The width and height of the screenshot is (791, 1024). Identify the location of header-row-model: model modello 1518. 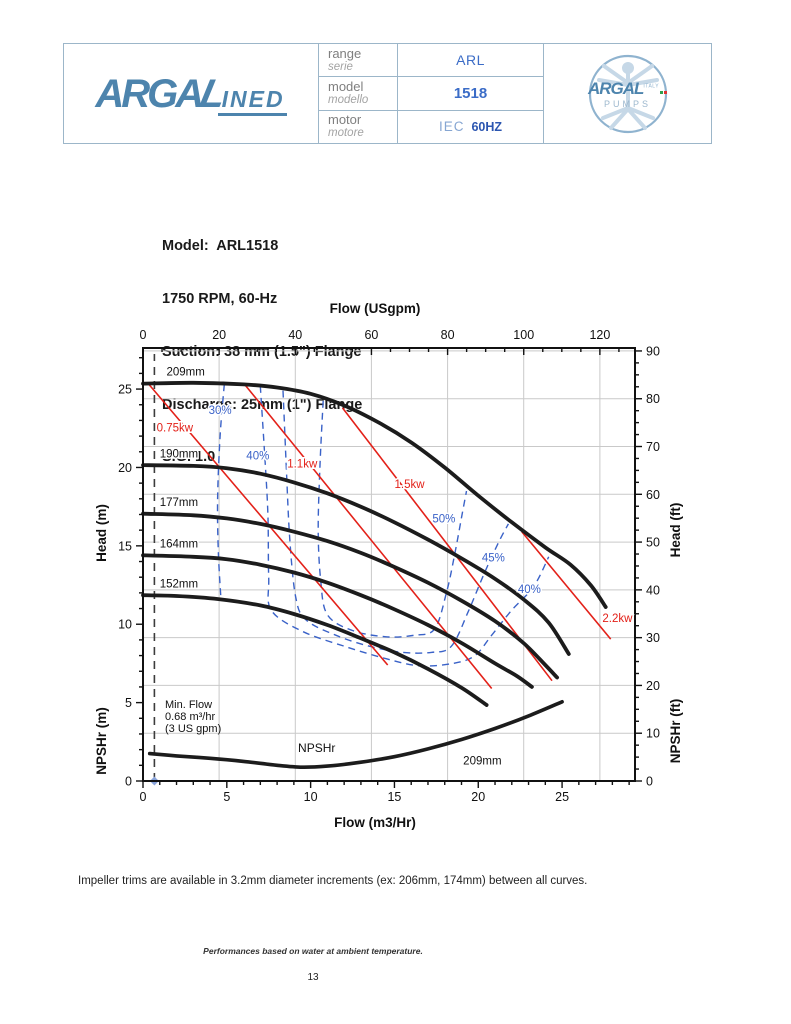
(431, 94).